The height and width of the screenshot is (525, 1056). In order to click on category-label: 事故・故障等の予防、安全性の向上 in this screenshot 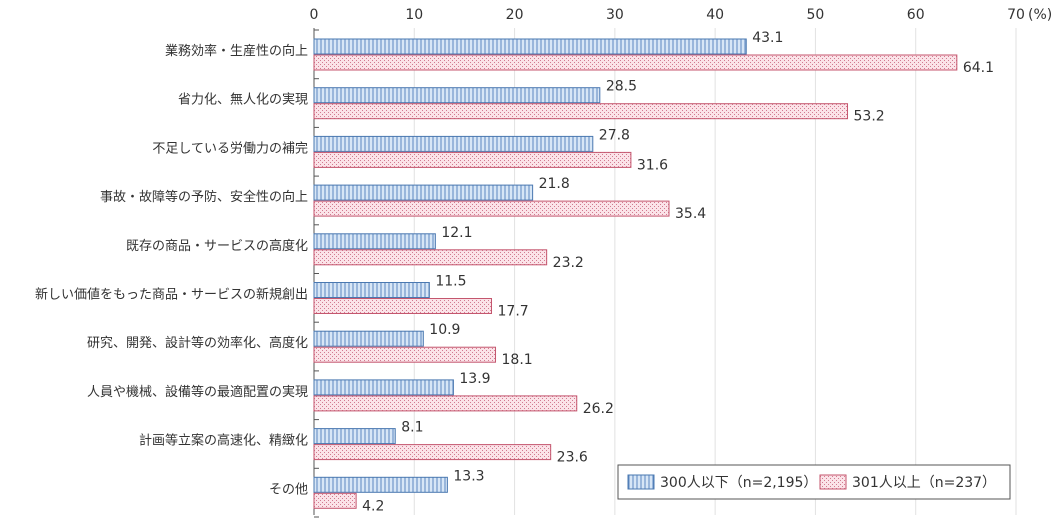, I will do `click(204, 197)`.